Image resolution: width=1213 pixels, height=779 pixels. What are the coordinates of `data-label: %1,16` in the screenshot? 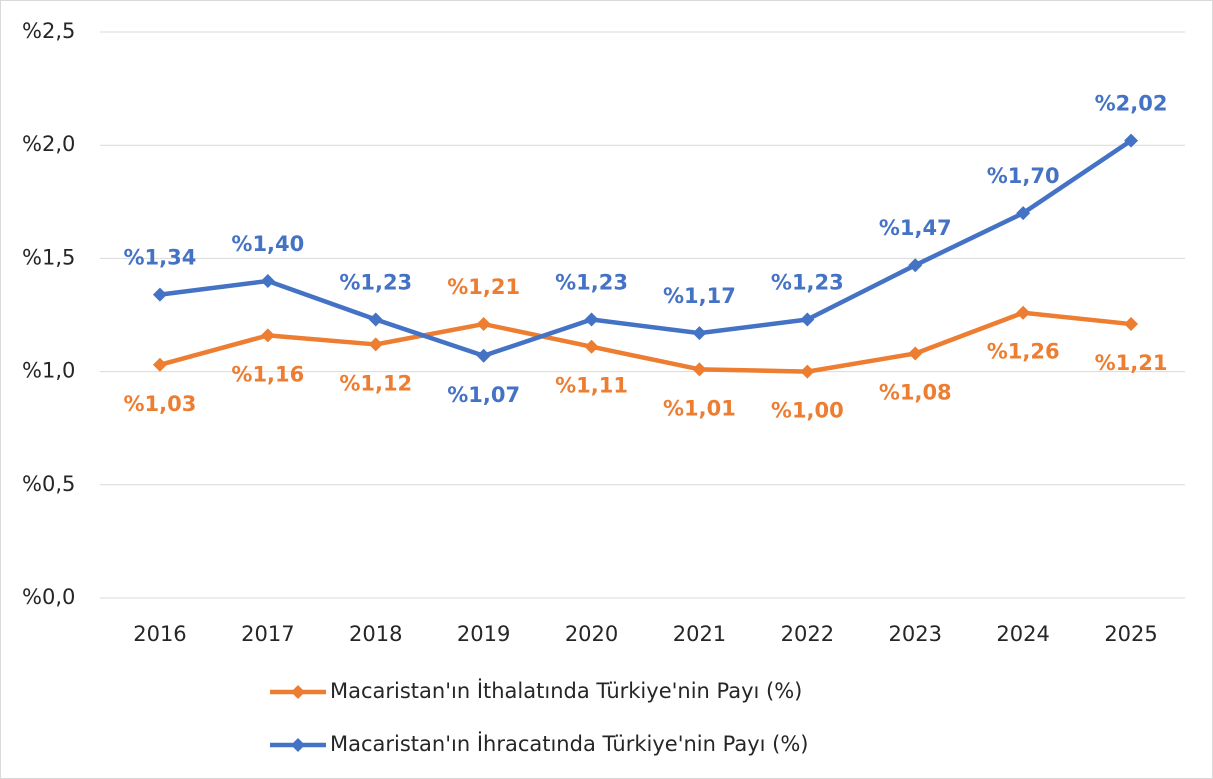 It's located at (267, 374).